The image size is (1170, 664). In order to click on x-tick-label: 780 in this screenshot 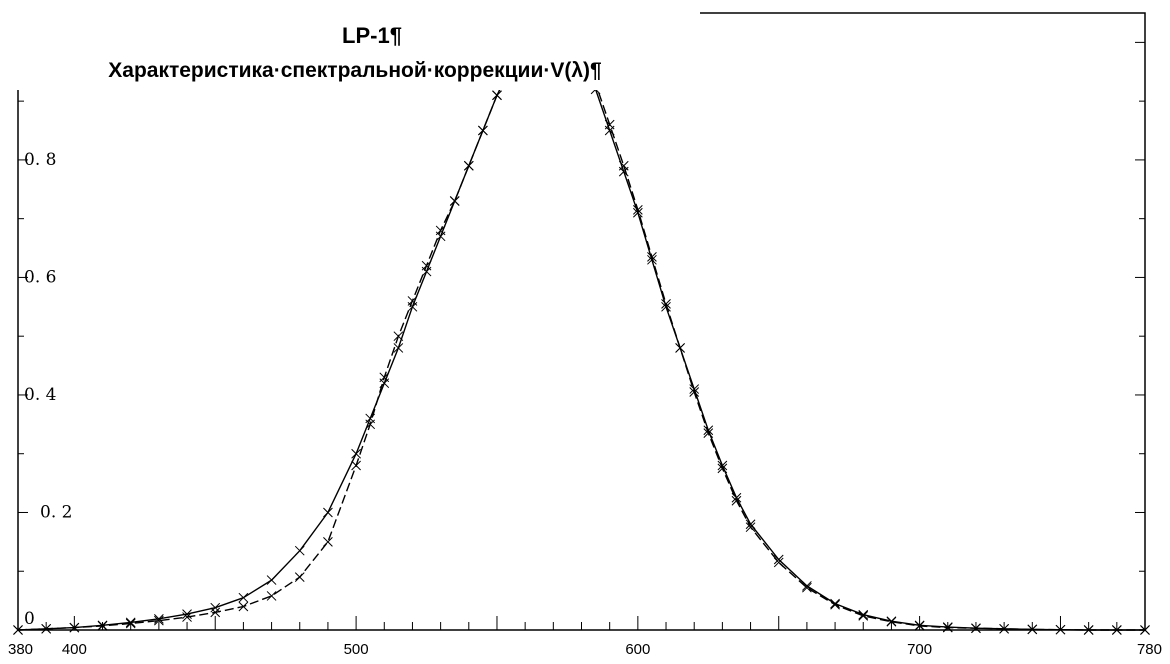, I will do `click(1149, 649)`.